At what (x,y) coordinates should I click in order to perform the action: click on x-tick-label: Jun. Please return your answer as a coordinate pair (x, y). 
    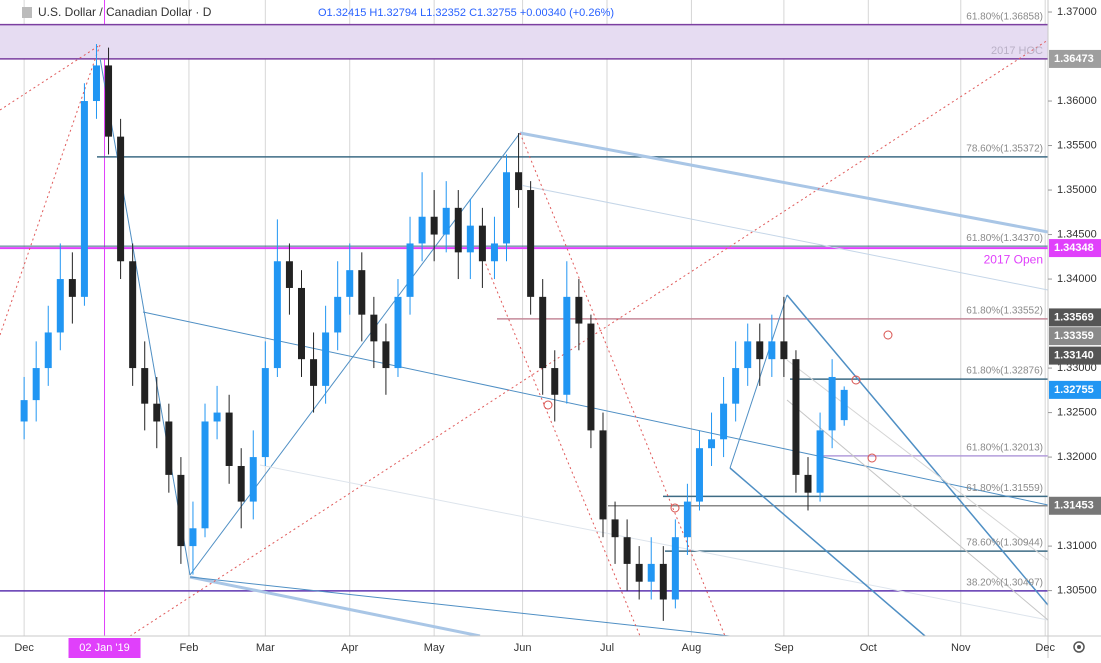
    Looking at the image, I should click on (523, 648).